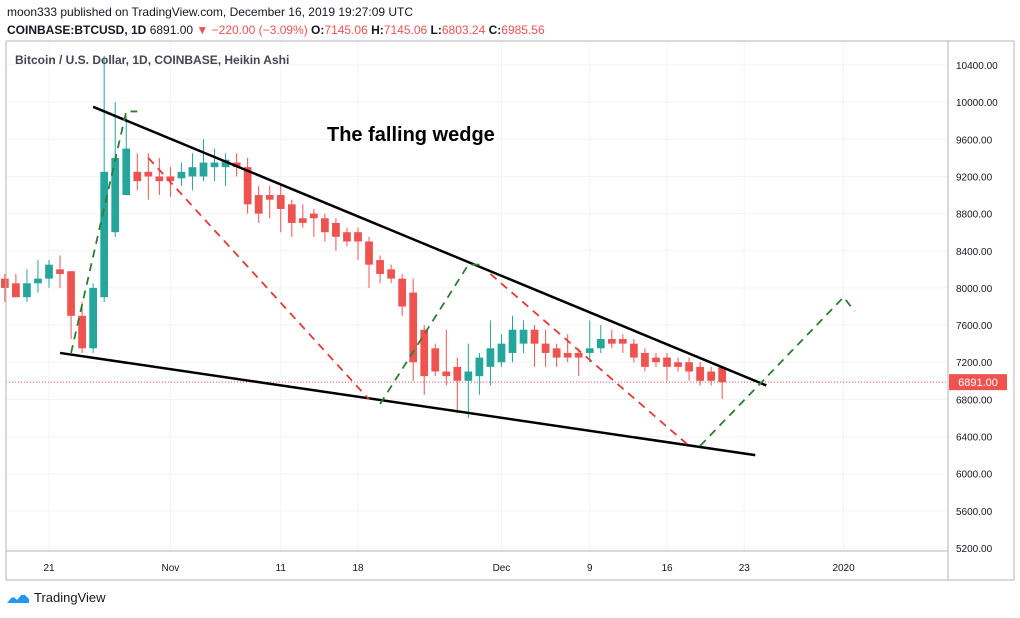  Describe the element at coordinates (974, 215) in the screenshot. I see `price-tick-label: 8800.00` at that location.